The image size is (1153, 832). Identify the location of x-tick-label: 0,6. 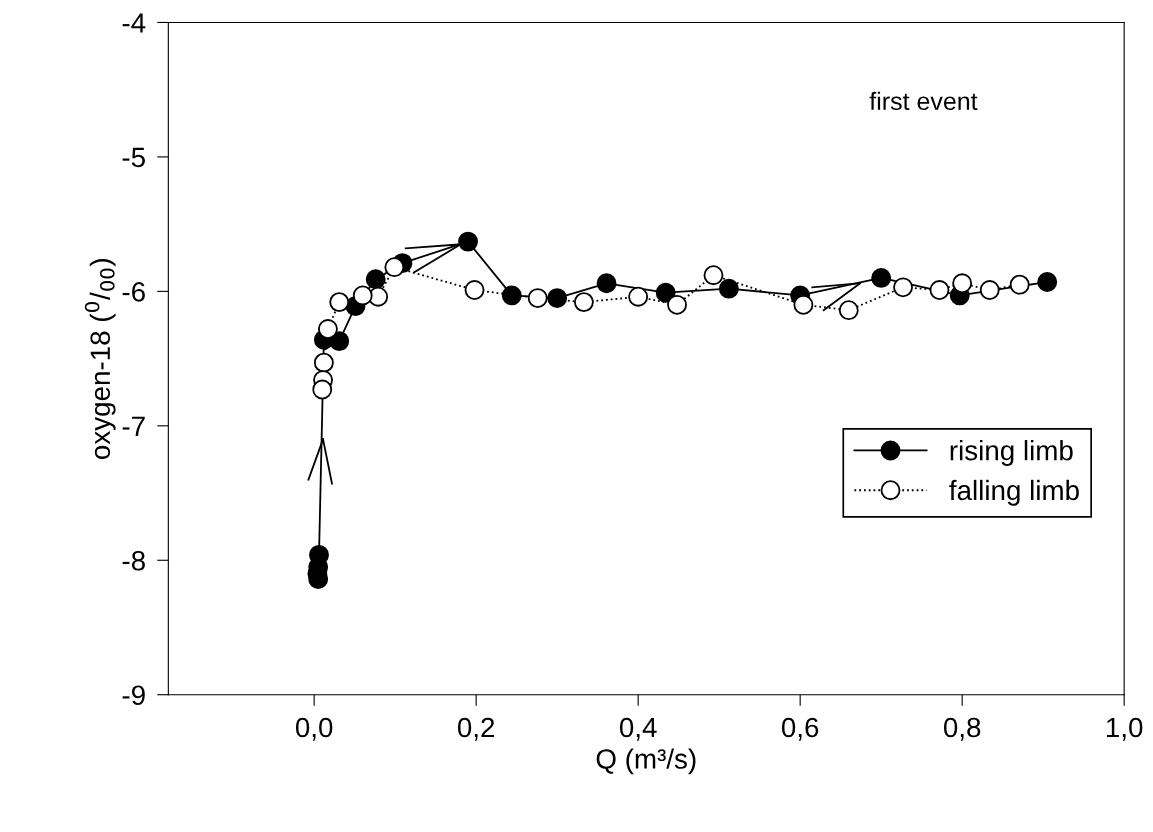
(800, 729).